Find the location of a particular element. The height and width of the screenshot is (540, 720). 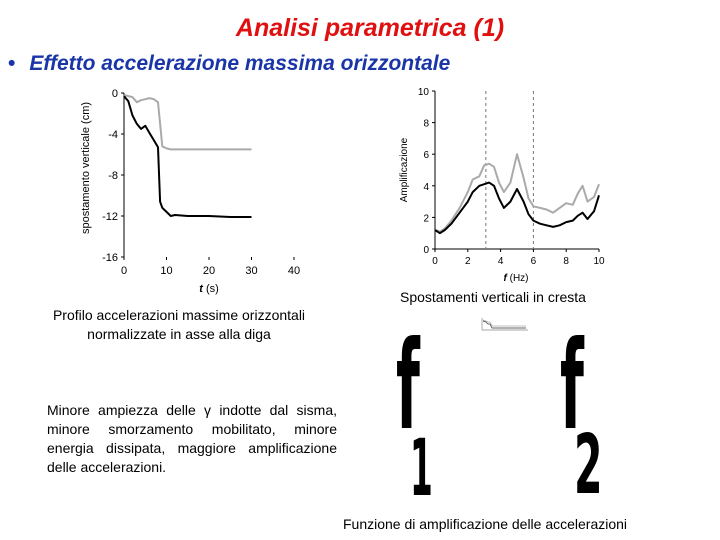

thumbnail-chart is located at coordinates (504, 324).